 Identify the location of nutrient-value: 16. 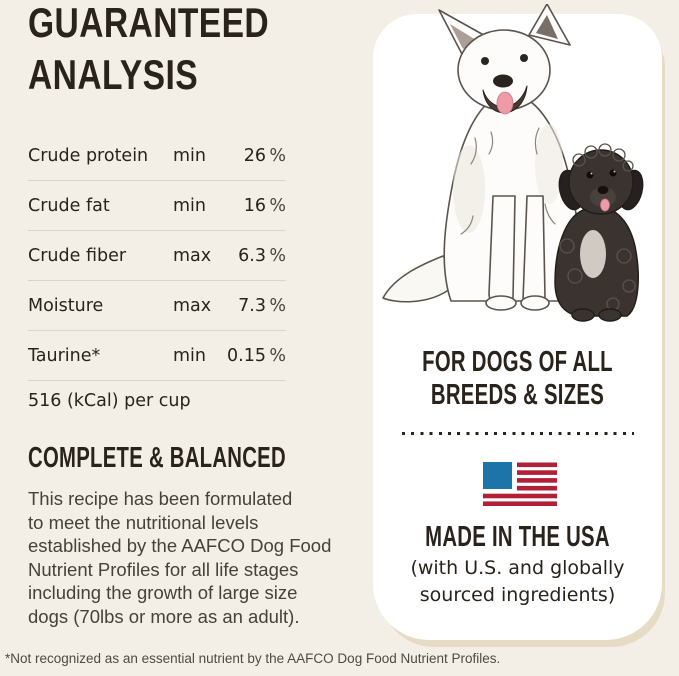
(254, 205).